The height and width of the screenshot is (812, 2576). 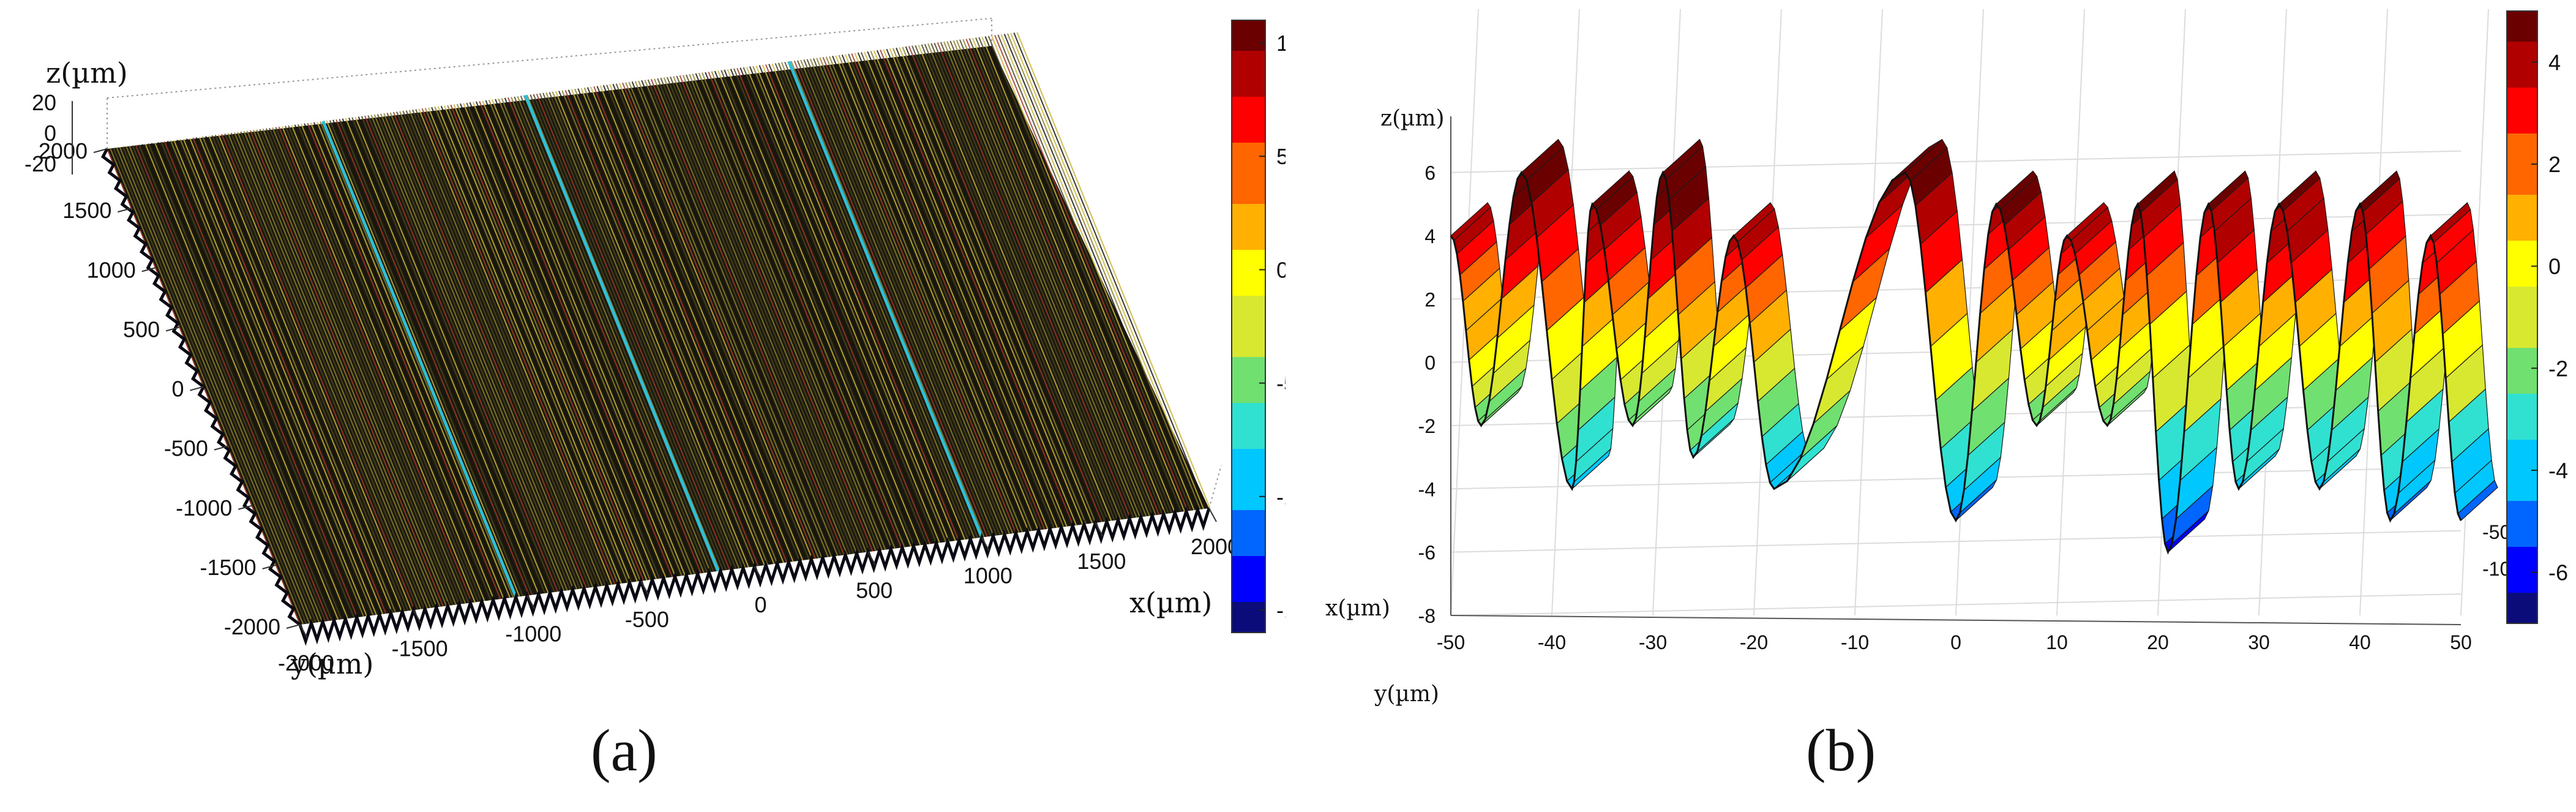 I want to click on y-axis-label: y(µm), so click(x=1406, y=695).